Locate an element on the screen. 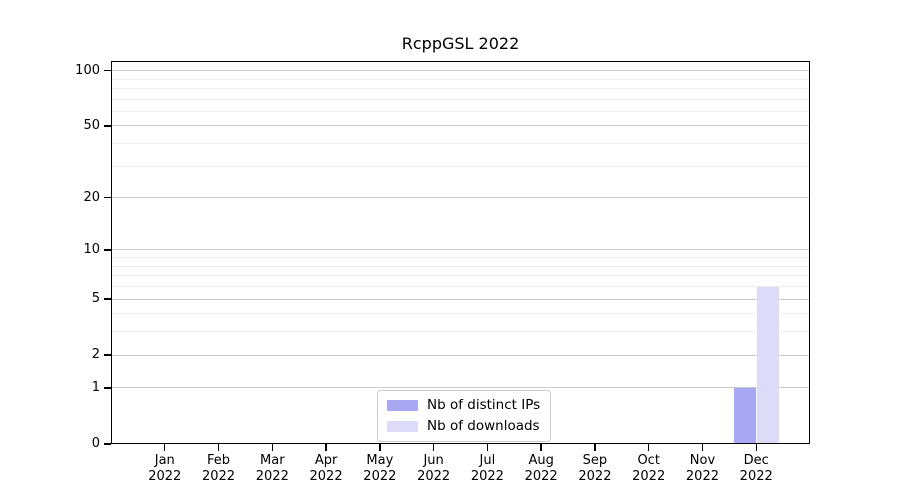 The image size is (900, 500). y-tick-label: 1 is located at coordinates (95, 387).